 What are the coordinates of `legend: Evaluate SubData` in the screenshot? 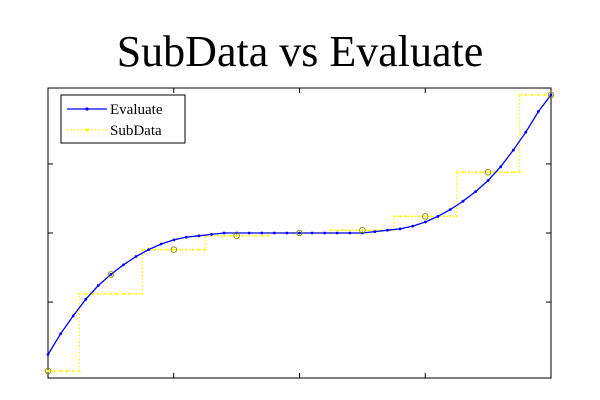 It's located at (123, 119).